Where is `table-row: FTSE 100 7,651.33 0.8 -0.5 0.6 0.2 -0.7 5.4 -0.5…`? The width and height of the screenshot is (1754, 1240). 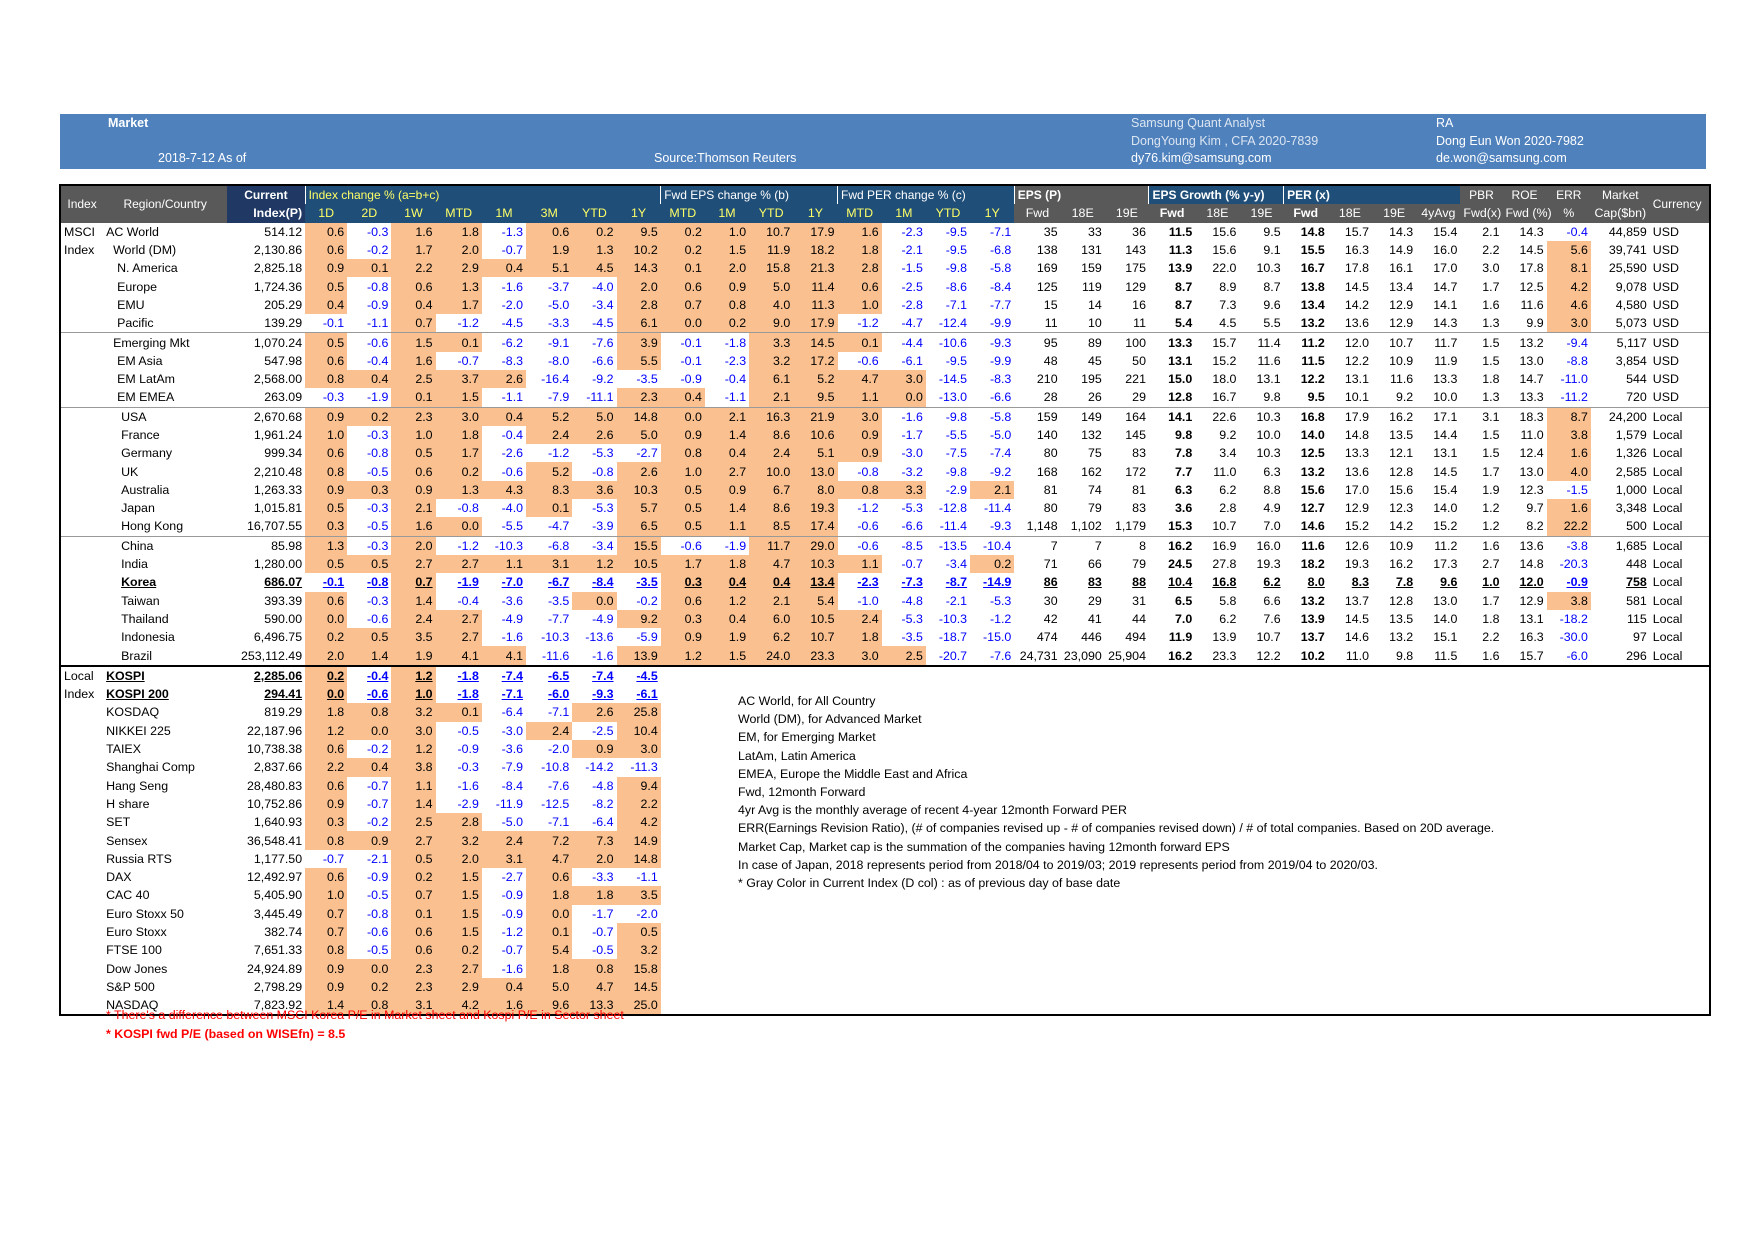
table-row: FTSE 100 7,651.33 0.8 -0.5 0.6 0.2 -0.7 5.4 -0.5… is located at coordinates (885, 950).